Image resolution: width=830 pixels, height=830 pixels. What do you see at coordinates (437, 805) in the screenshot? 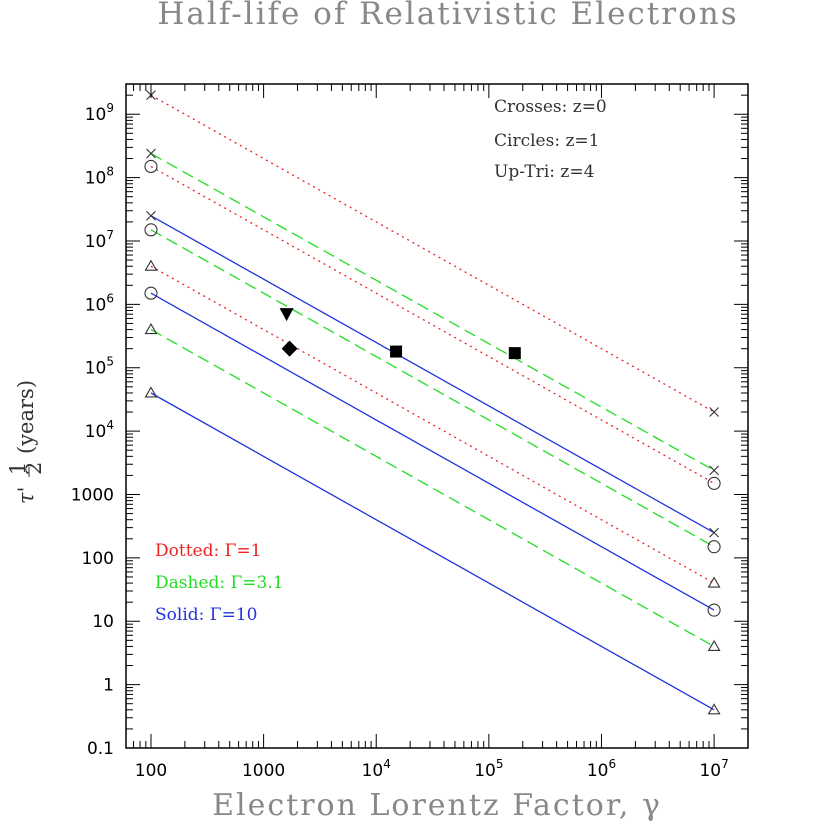
I see `x-axis-label: Electron Lorentz Factor, γ` at bounding box center [437, 805].